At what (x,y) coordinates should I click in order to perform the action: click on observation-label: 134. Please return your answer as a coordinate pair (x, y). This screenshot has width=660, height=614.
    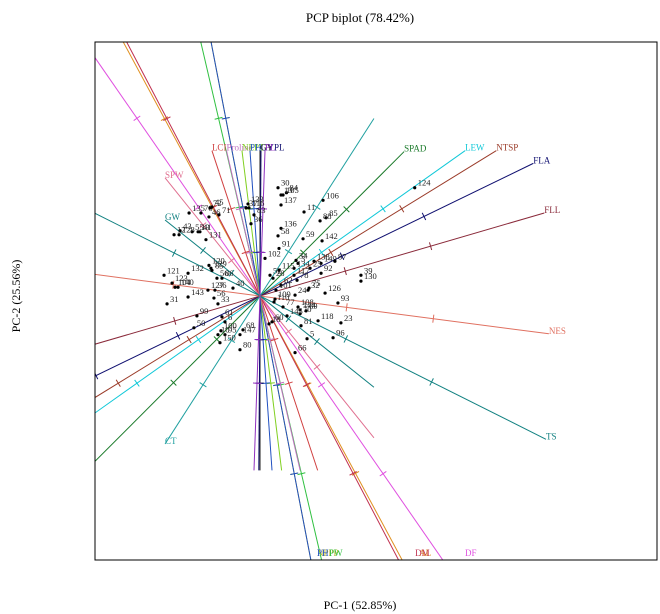
    Looking at the image, I should click on (304, 263).